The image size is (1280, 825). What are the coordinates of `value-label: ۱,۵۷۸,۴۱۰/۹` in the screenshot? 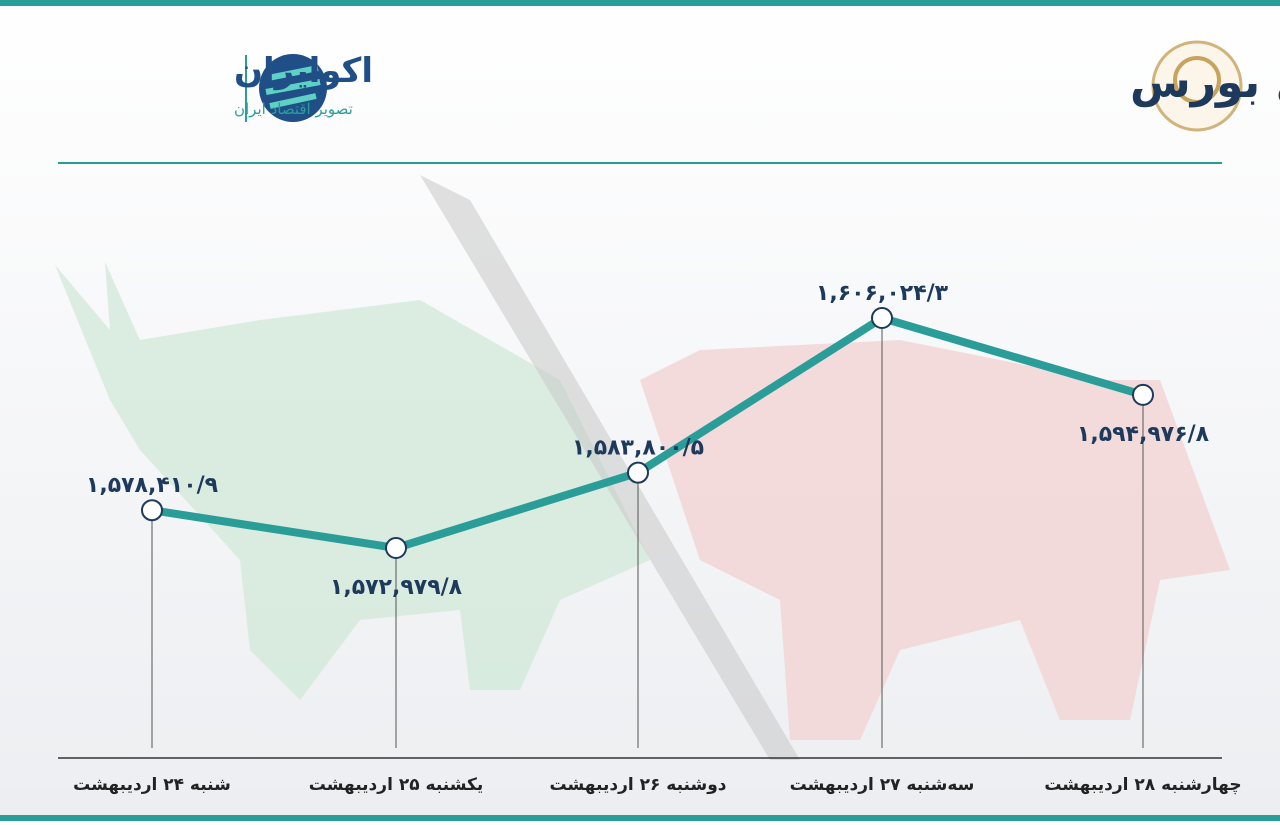 It's located at (152, 485).